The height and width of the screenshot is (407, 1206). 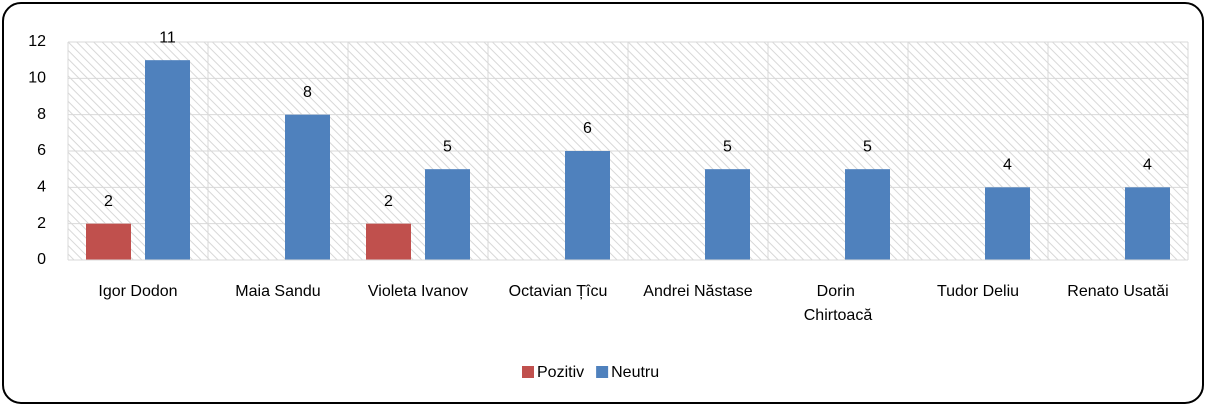 What do you see at coordinates (558, 291) in the screenshot?
I see `x-tick-label: Octavian Țîcu` at bounding box center [558, 291].